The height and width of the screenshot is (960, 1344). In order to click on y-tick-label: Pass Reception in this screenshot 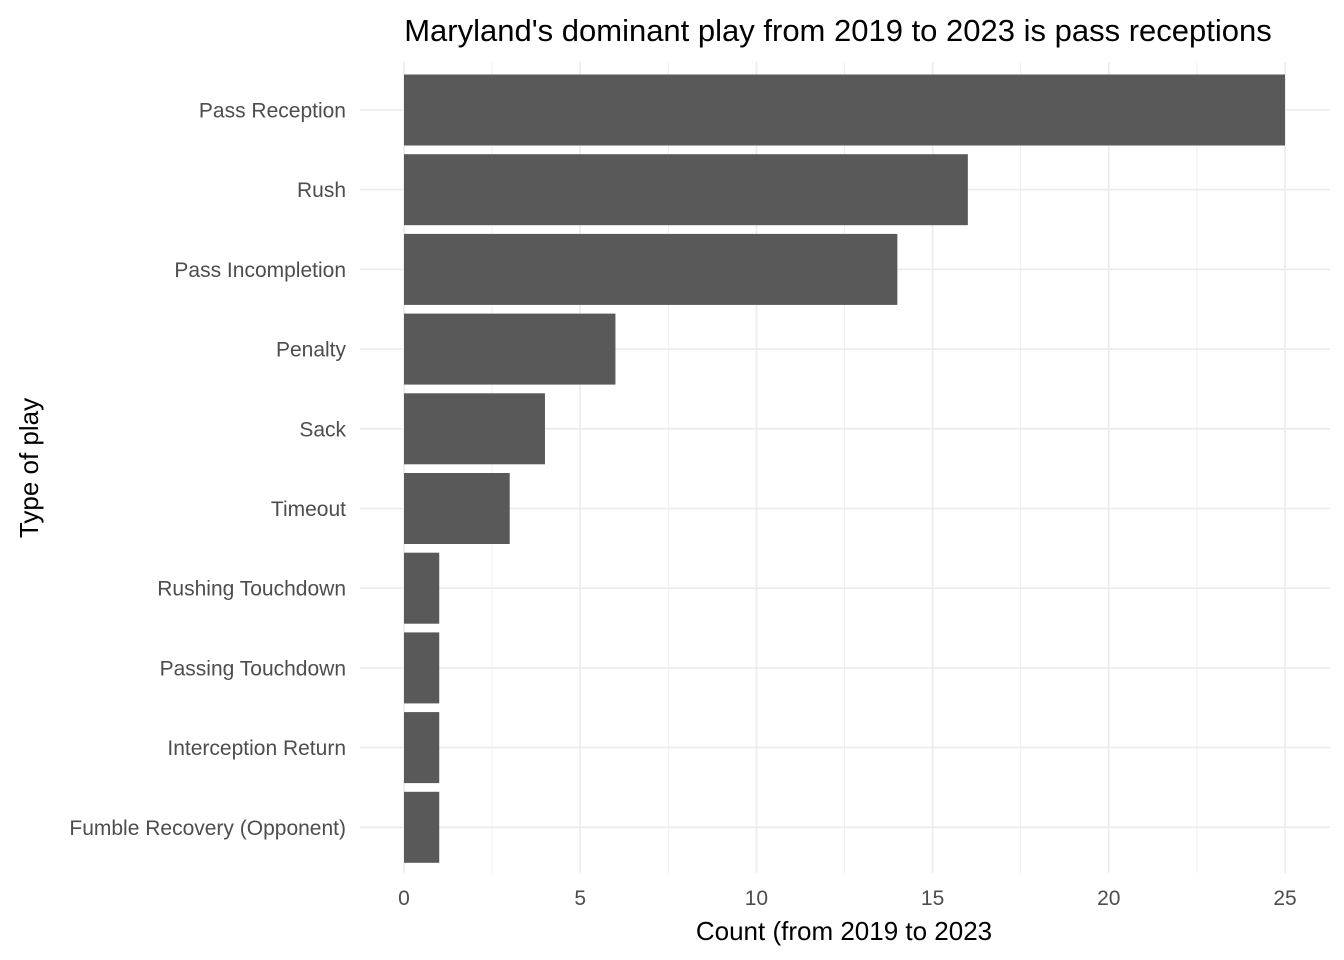, I will do `click(272, 111)`.